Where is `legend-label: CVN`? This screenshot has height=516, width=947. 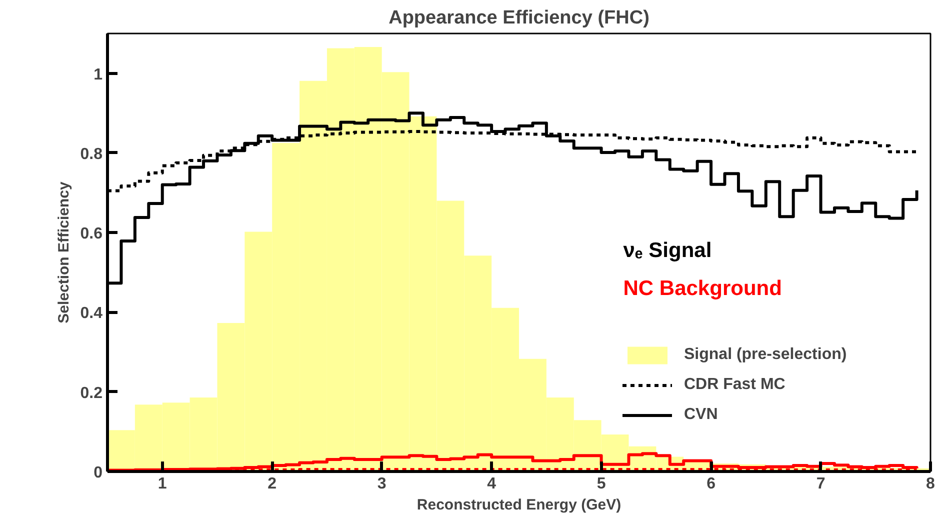
legend-label: CVN is located at coordinates (701, 415).